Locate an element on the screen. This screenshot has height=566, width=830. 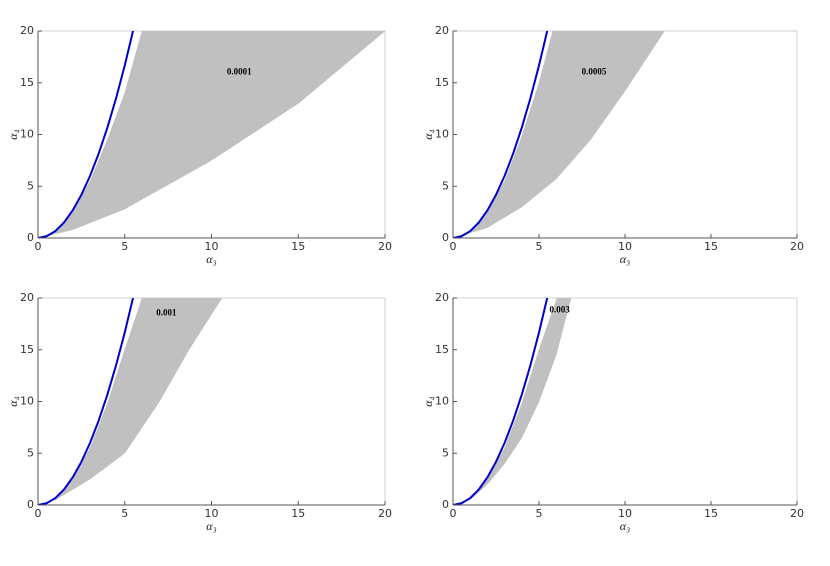
annotation: 0.003 is located at coordinates (560, 309).